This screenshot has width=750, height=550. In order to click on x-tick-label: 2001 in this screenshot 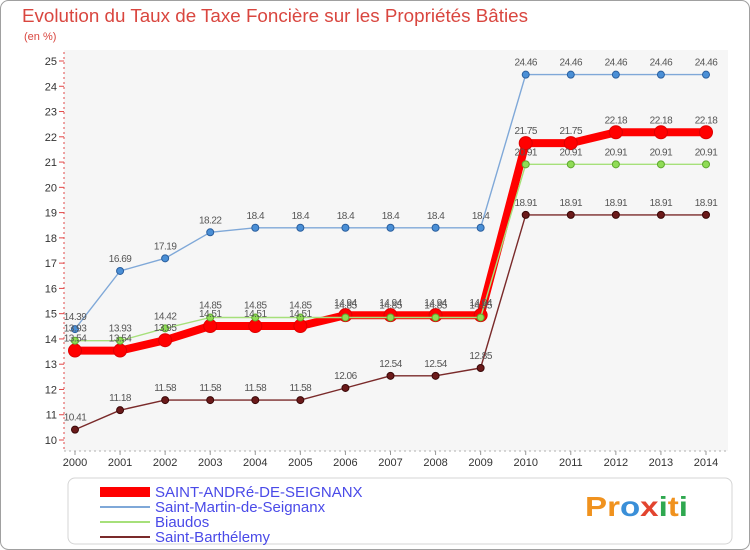, I will do `click(120, 463)`.